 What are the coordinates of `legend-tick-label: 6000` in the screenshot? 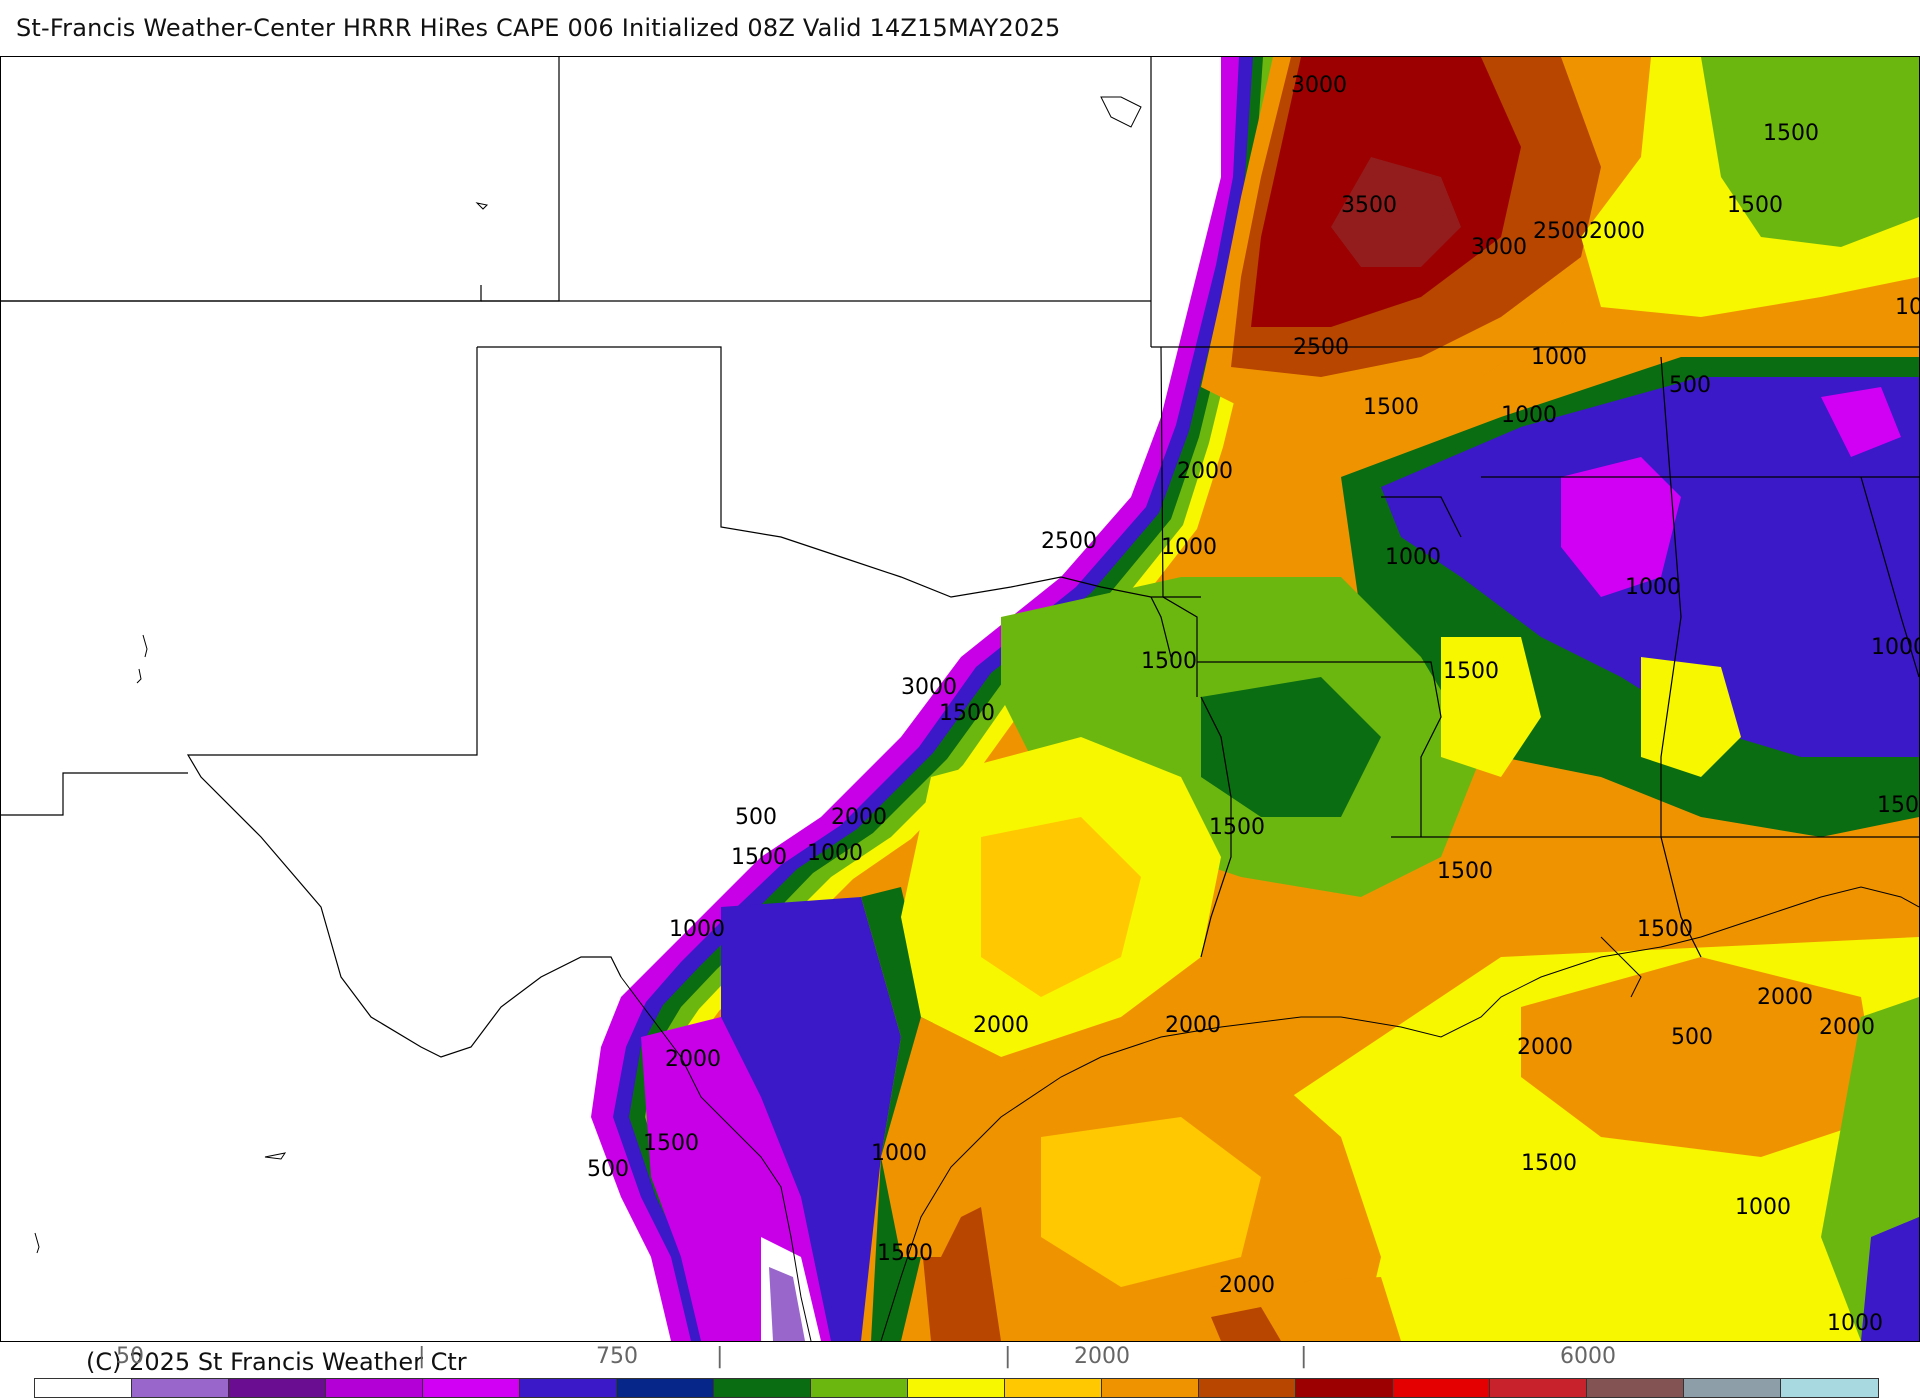 It's located at (1588, 1356).